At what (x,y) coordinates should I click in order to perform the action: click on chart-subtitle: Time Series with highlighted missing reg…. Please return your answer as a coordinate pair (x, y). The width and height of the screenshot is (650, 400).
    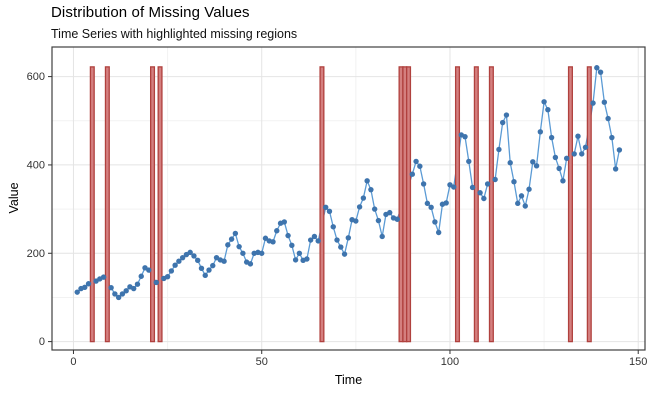
    Looking at the image, I should click on (174, 34).